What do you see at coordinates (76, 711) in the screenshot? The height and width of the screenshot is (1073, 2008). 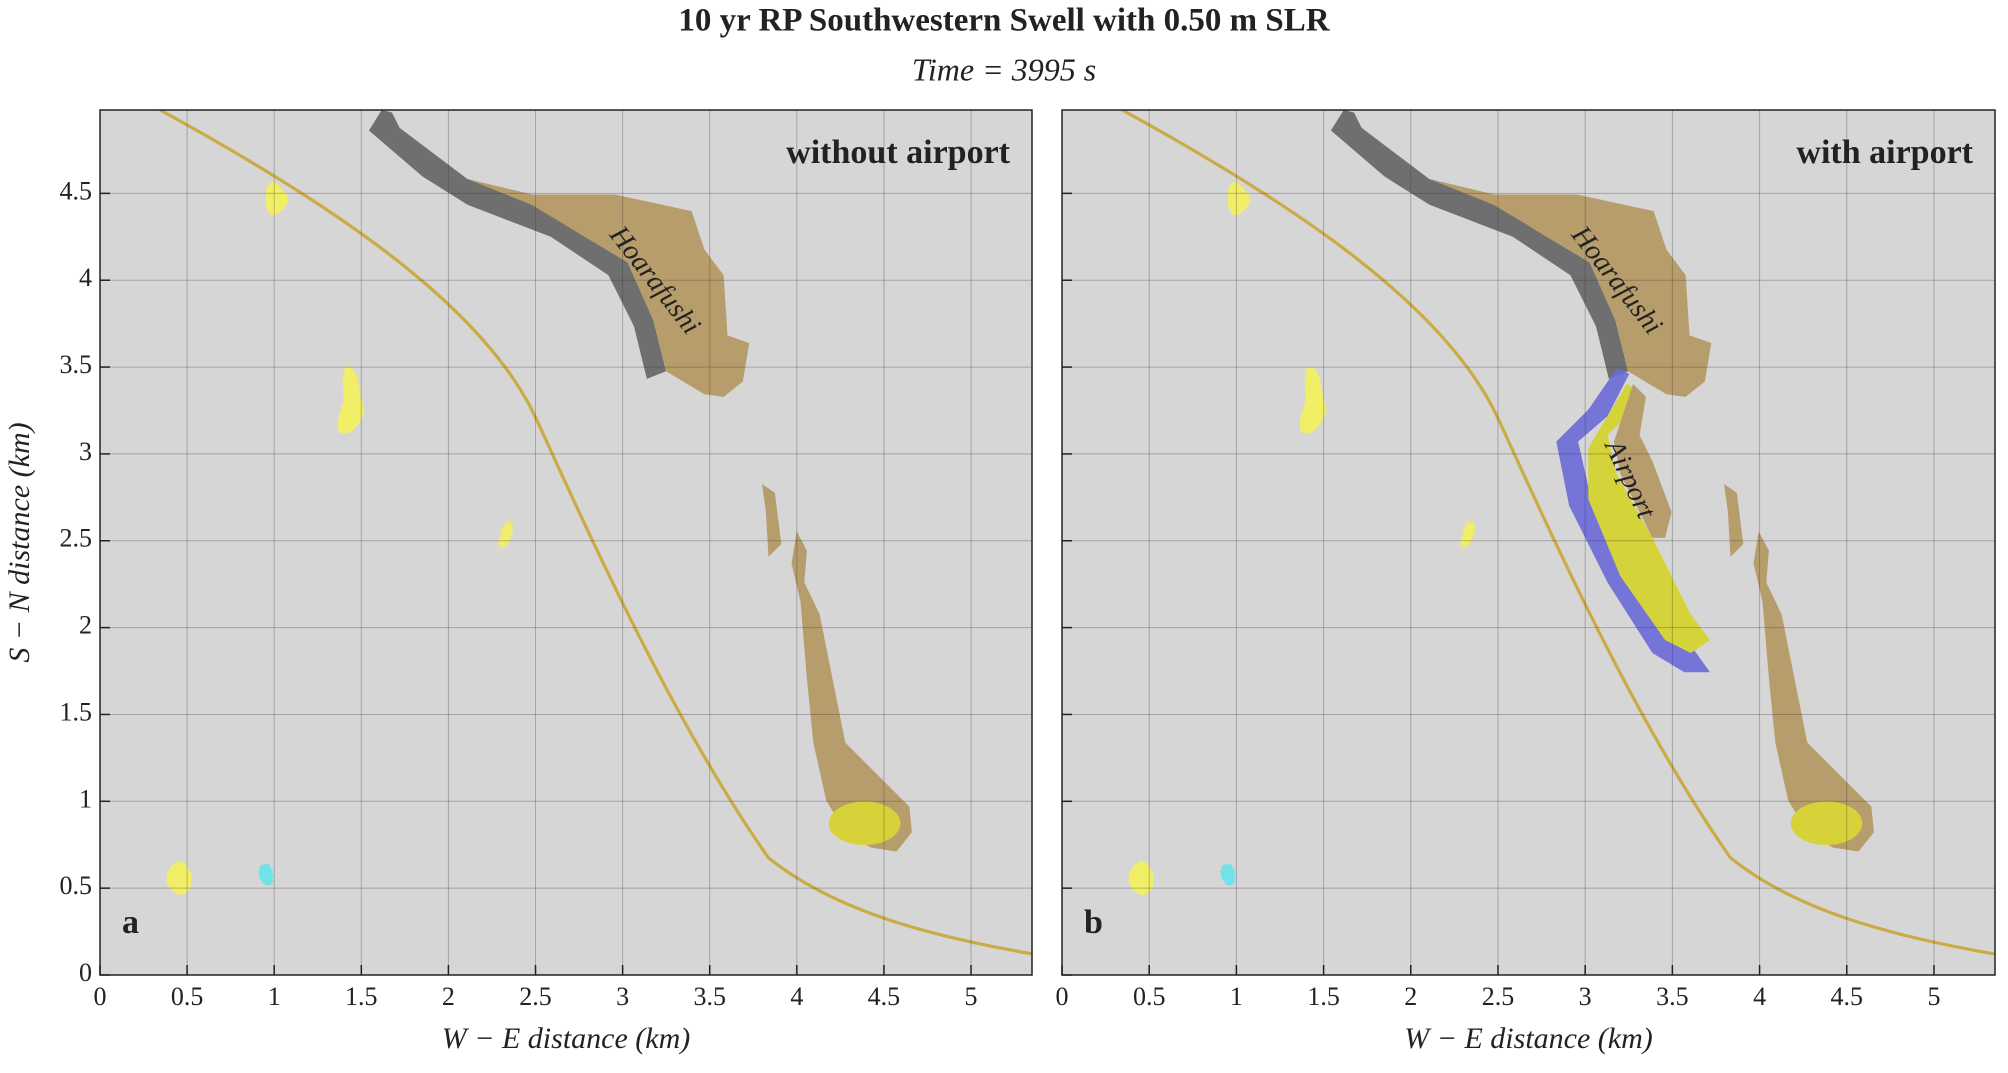 I see `y-tick-label: 1.5` at bounding box center [76, 711].